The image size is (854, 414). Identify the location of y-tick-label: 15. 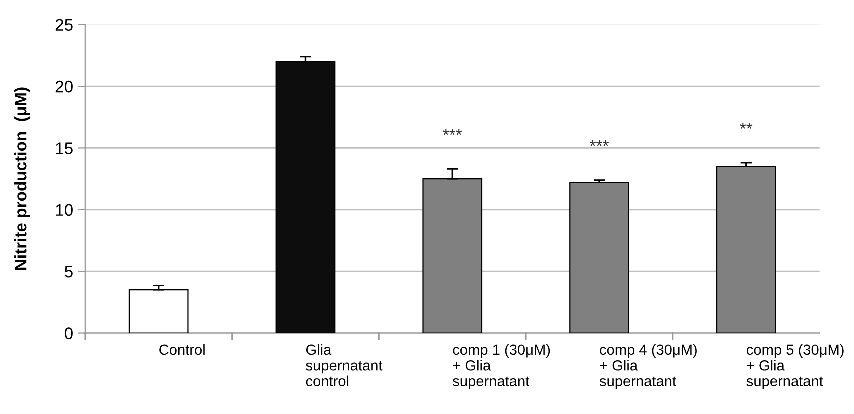
(64, 148).